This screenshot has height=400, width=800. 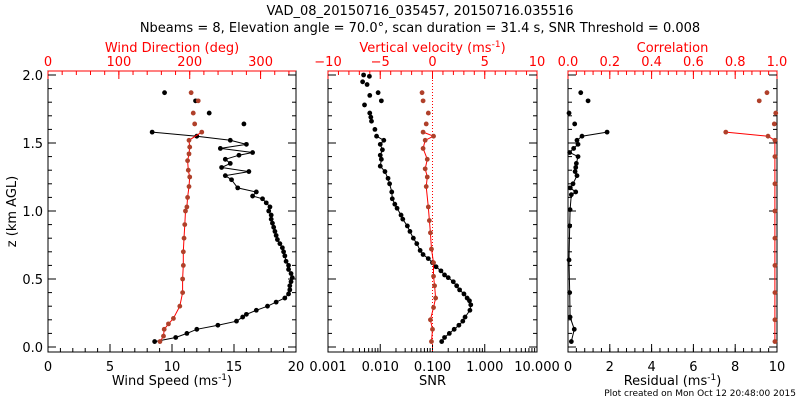 I want to click on top-tick-label: 100, so click(x=118, y=62).